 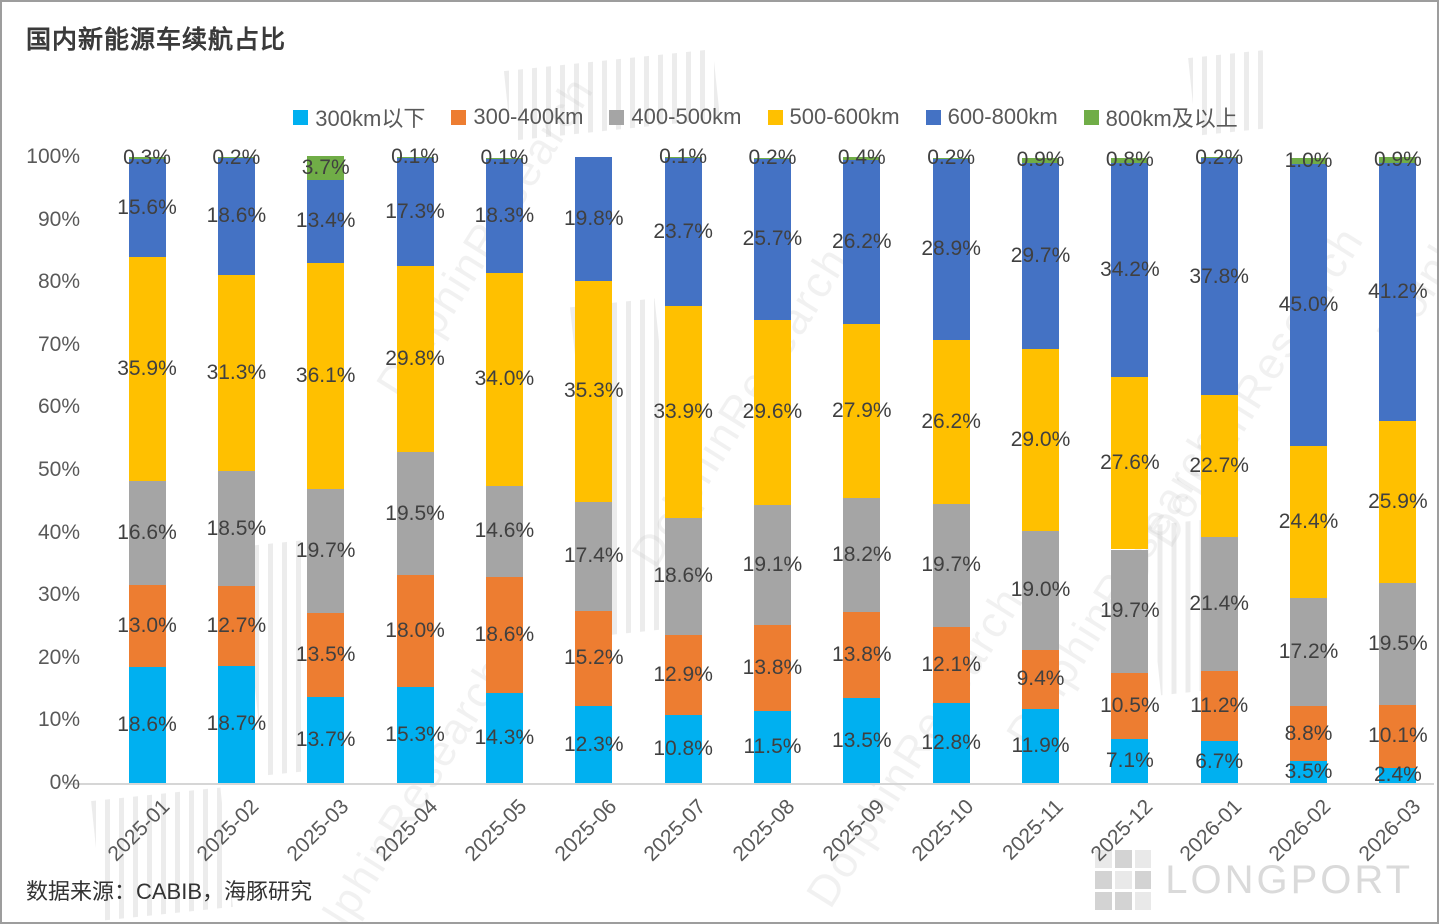 I want to click on data-label: 12.3%, so click(x=593, y=744).